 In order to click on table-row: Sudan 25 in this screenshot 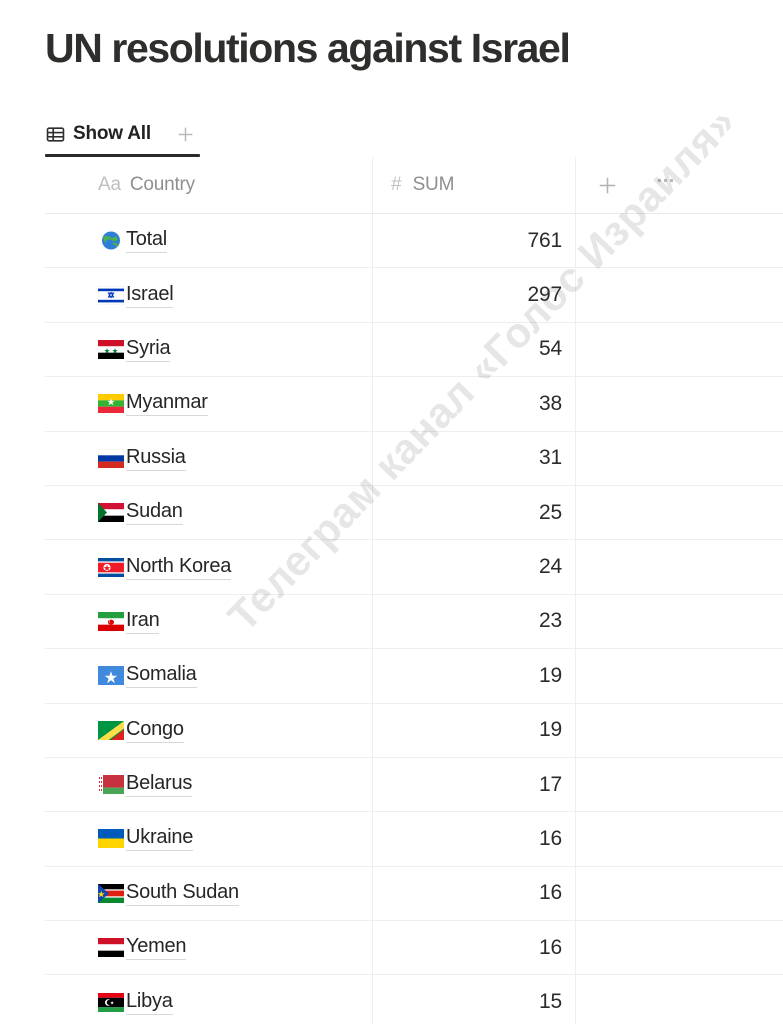, I will do `click(414, 513)`.